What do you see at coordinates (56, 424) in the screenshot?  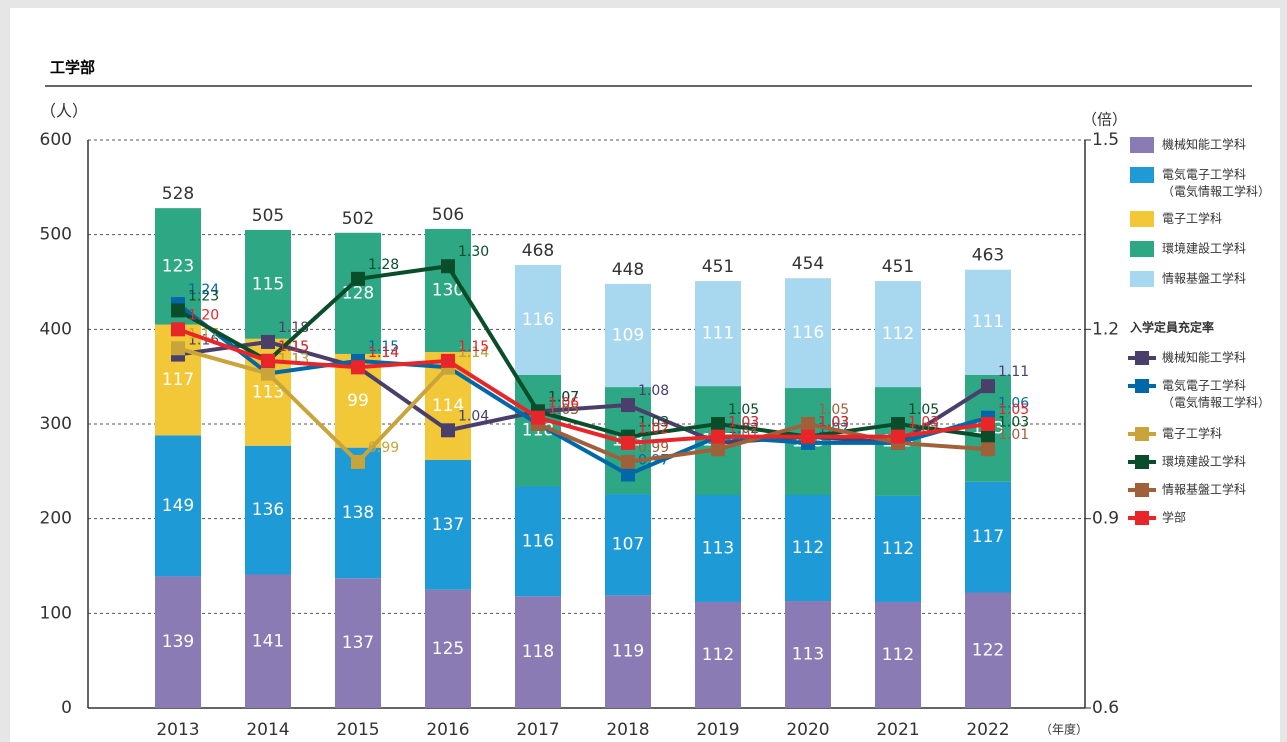 I see `y-tick-label: 300` at bounding box center [56, 424].